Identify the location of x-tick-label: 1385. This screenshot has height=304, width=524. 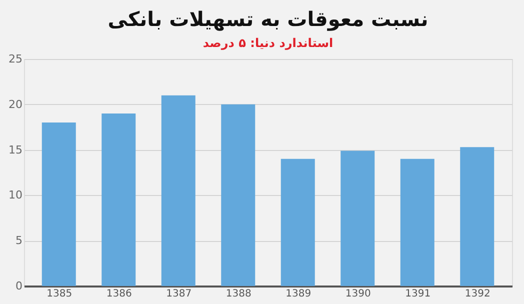
(59, 294).